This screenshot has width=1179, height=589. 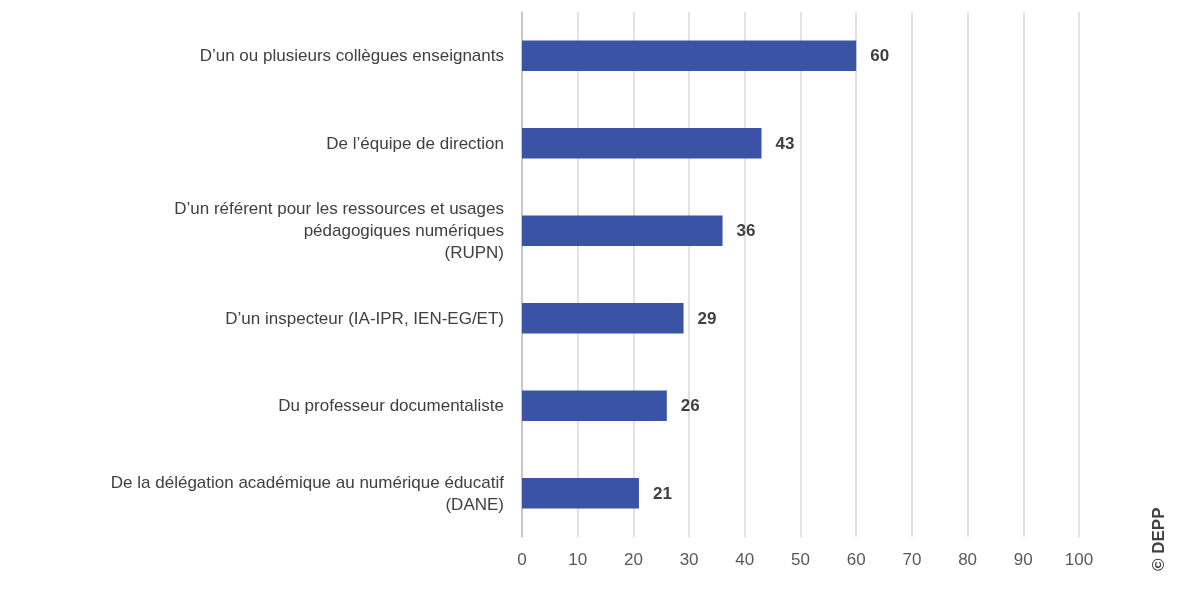 I want to click on y-tick-label: D’un ou plusieurs collègues enseignants, so click(x=351, y=56).